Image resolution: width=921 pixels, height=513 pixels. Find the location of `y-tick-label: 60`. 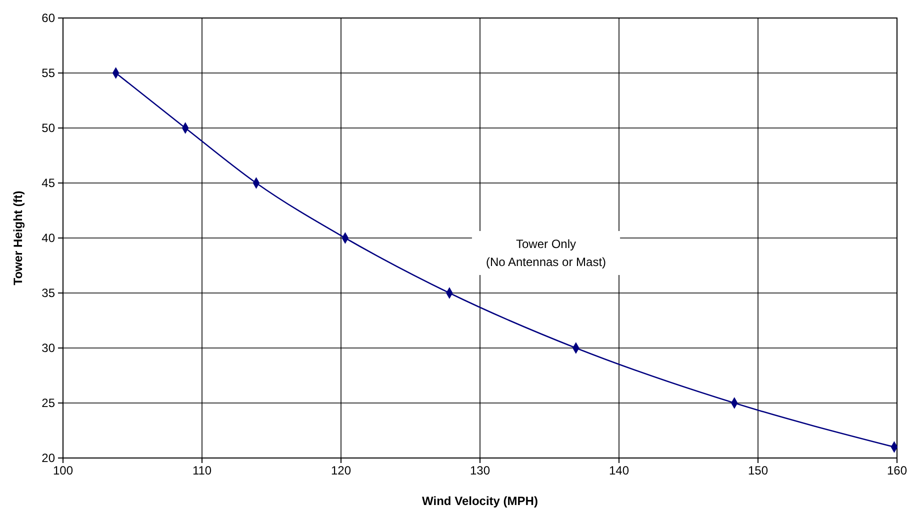

y-tick-label: 60 is located at coordinates (49, 17).